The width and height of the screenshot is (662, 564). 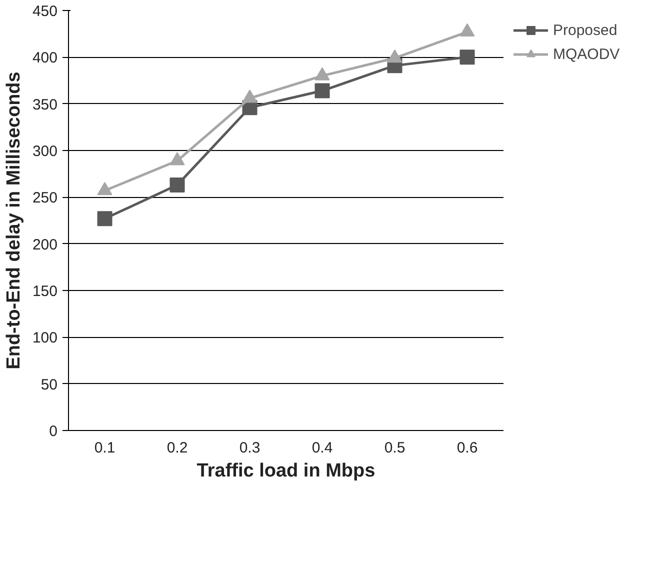 What do you see at coordinates (45, 338) in the screenshot?
I see `y-tick-label: 100` at bounding box center [45, 338].